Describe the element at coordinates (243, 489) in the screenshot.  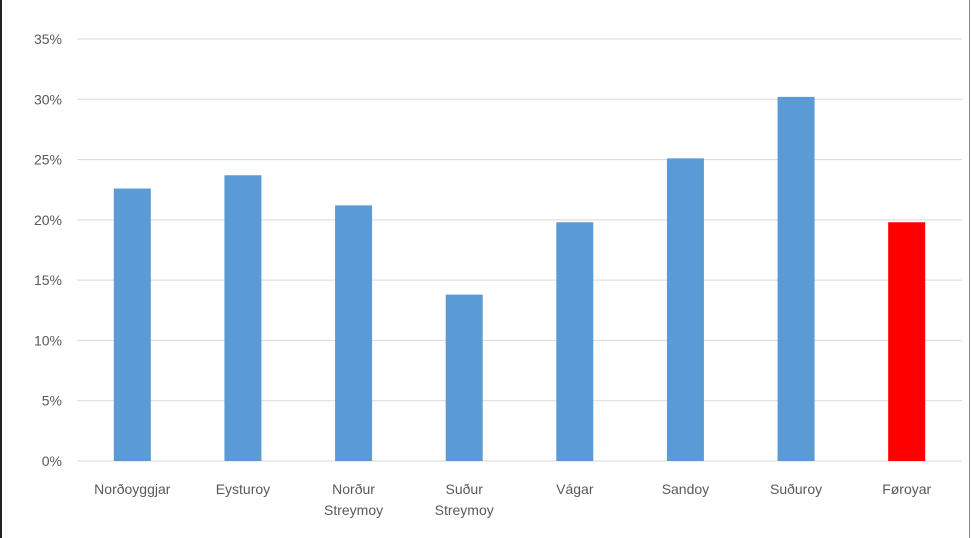
I see `x-category-label: Eysturoy` at that location.